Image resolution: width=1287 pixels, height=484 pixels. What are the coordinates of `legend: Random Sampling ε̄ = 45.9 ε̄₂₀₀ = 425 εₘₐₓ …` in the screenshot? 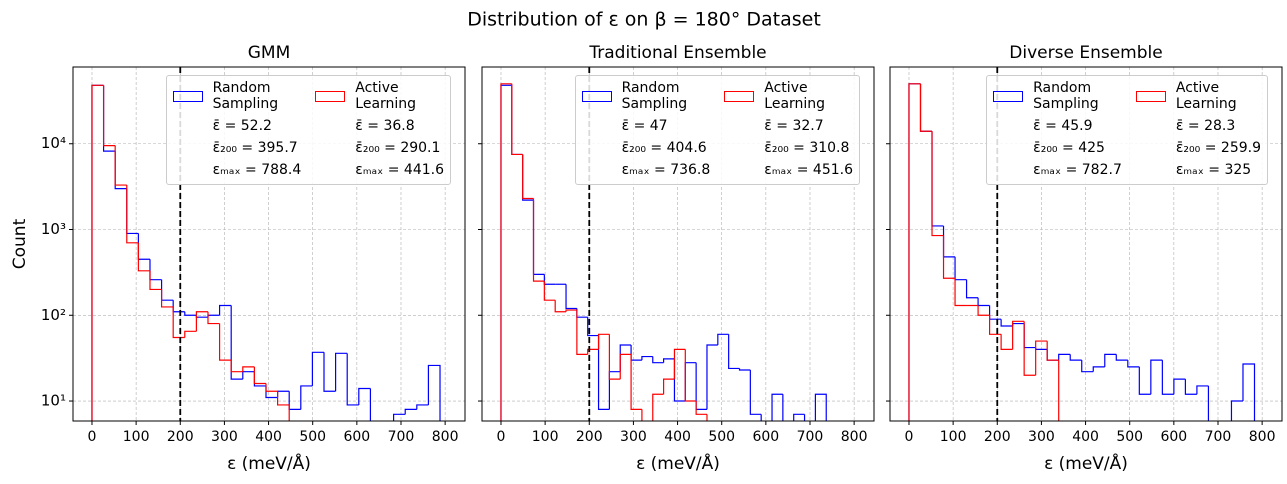 It's located at (1127, 130).